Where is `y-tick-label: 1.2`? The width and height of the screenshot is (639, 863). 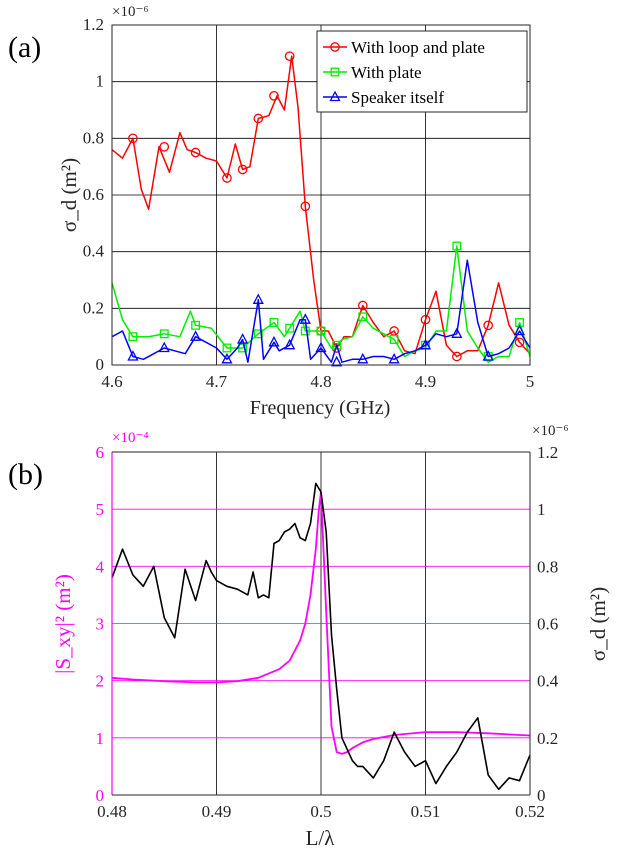 y-tick-label: 1.2 is located at coordinates (93, 24).